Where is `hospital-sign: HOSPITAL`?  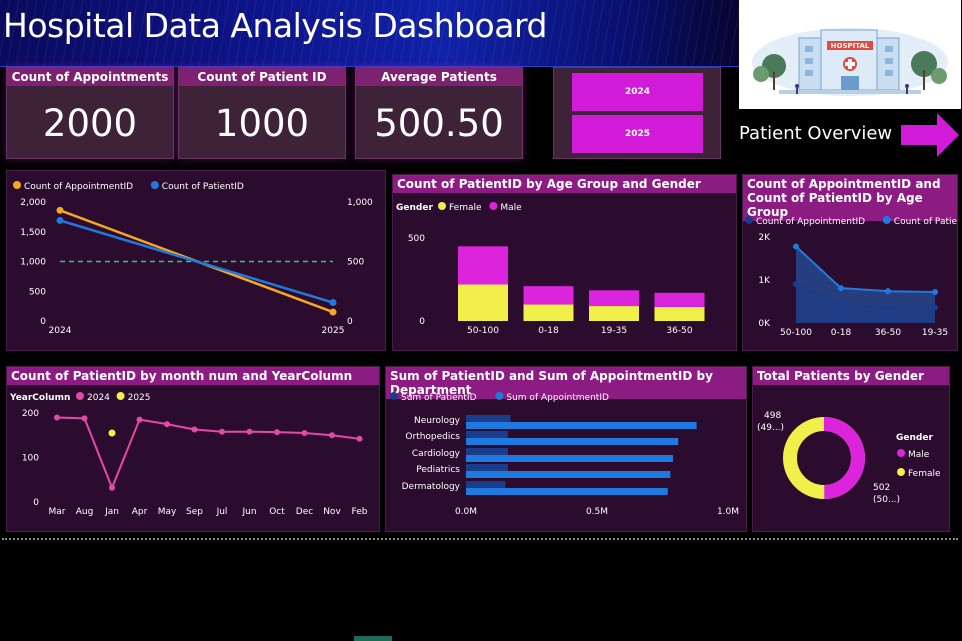 hospital-sign: HOSPITAL is located at coordinates (850, 46).